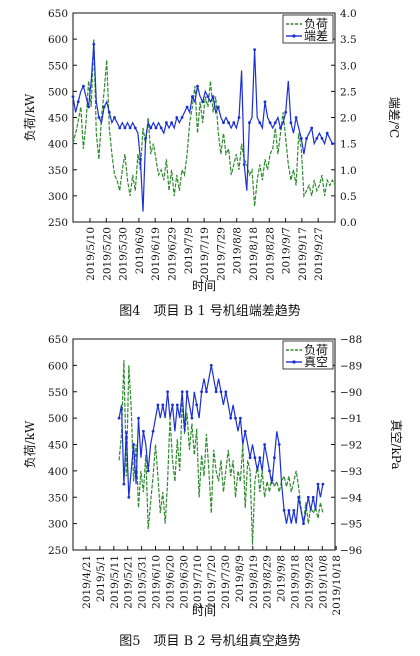 The width and height of the screenshot is (420, 656). Describe the element at coordinates (173, 254) in the screenshot. I see `x-tick-label: 2019/6/29` at that location.